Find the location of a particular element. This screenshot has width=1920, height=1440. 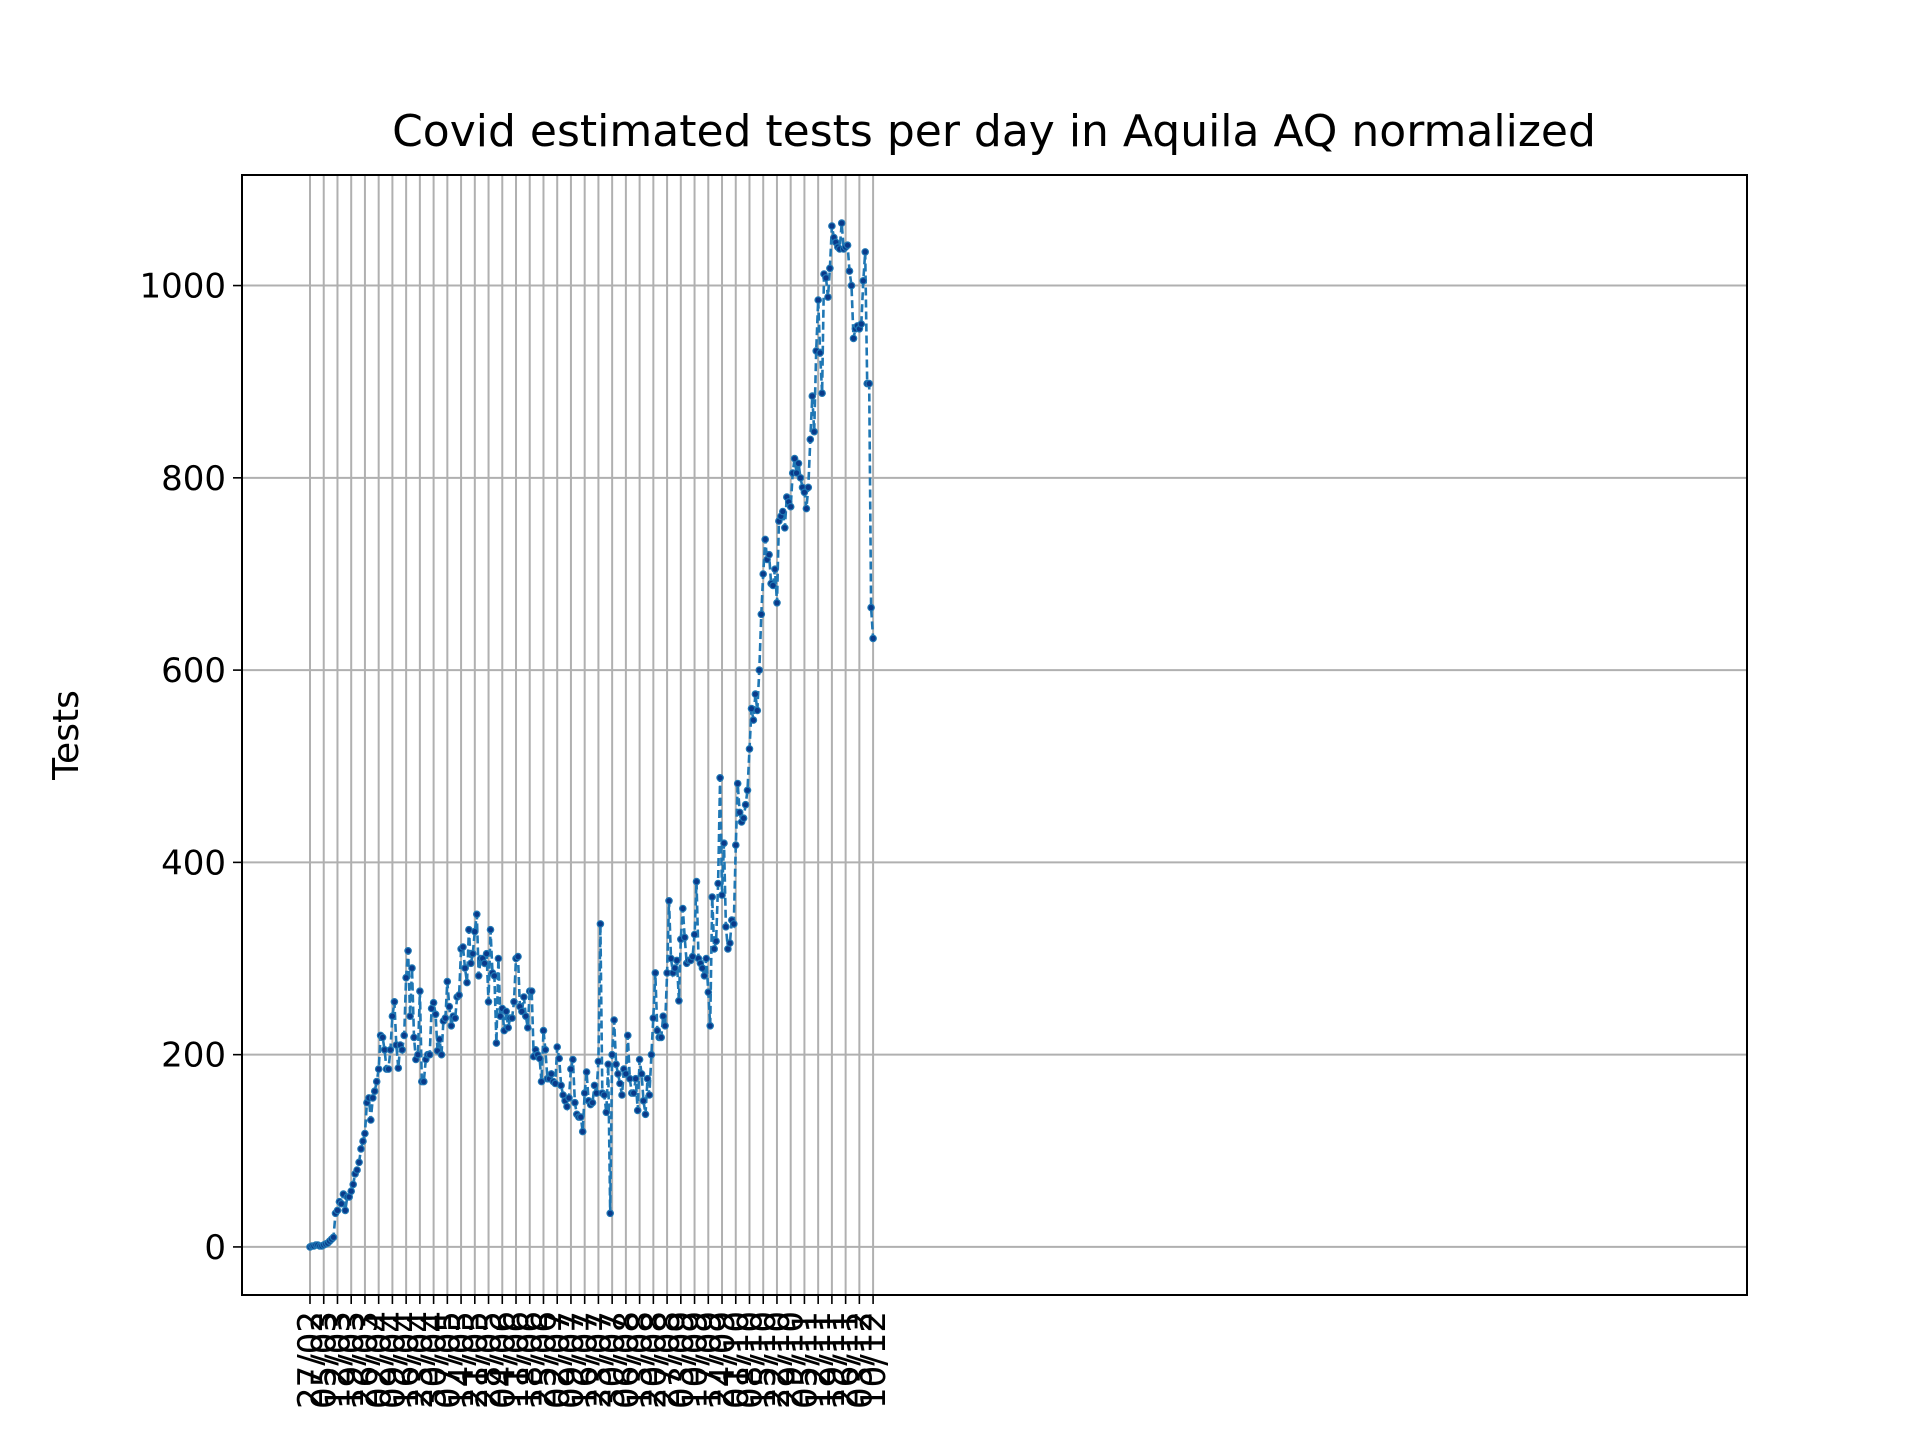

x-tick-label: 05/11 is located at coordinates (805, 1360).